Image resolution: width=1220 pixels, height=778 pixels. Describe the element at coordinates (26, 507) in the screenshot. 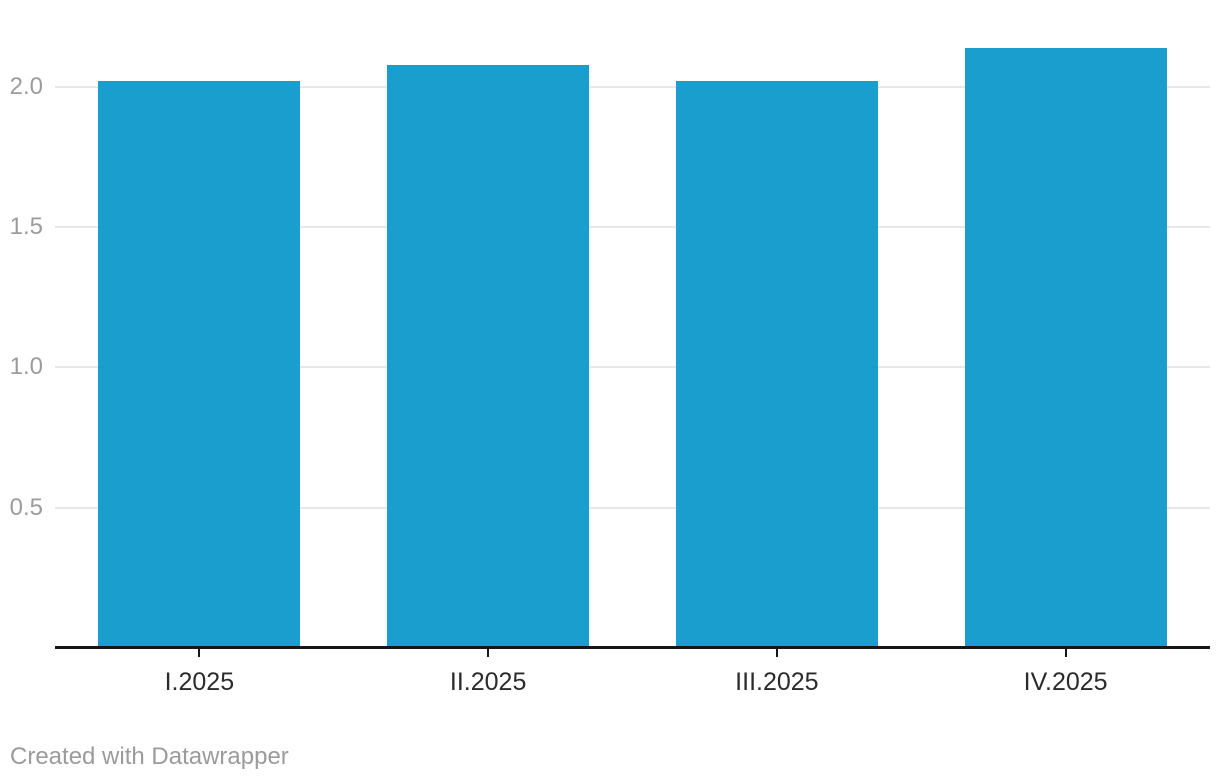

I see `y-axis-tick-label: 0.5` at that location.